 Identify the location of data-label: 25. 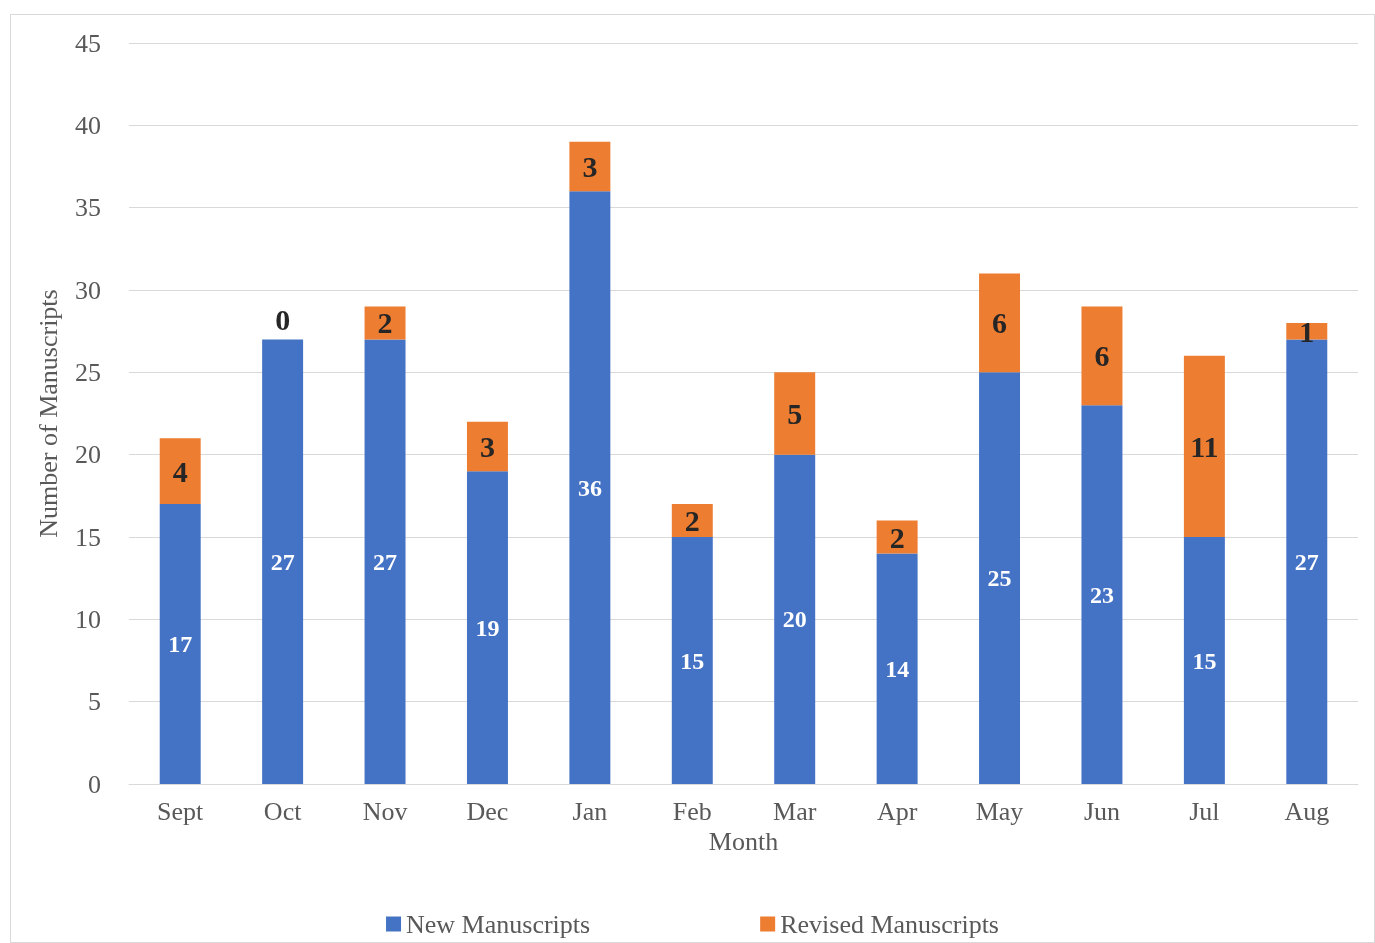
(999, 578).